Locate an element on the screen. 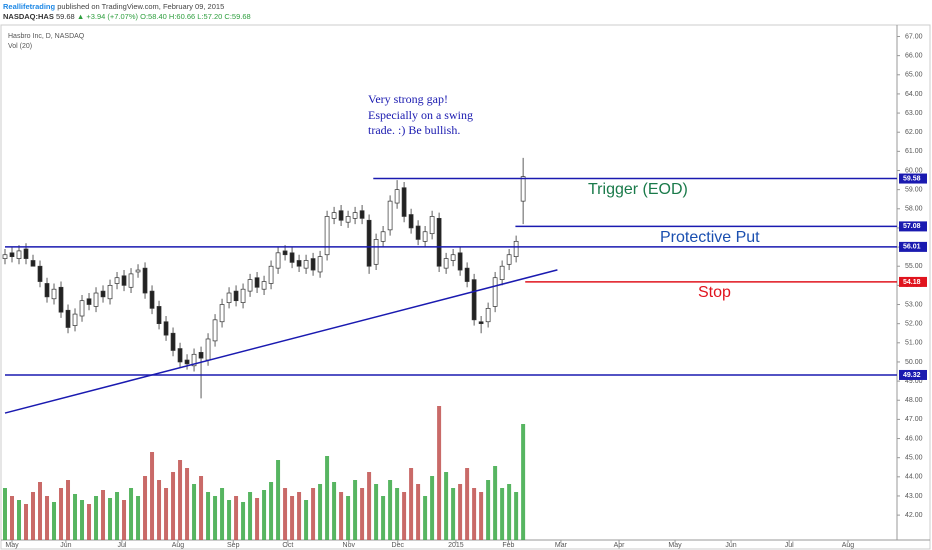 This screenshot has height=550, width=932. stop-label: Stop is located at coordinates (714, 292).